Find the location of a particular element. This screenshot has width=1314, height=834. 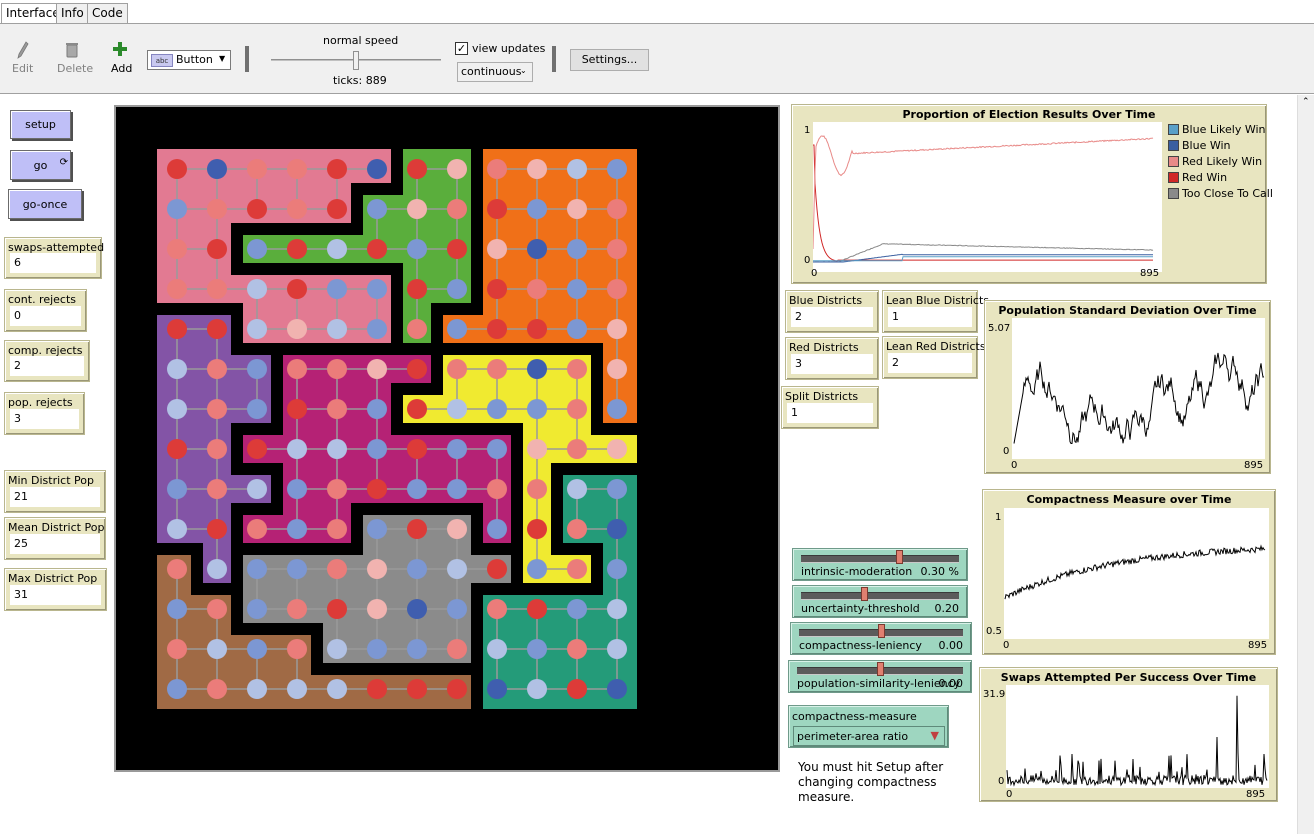

vertical-scrollbar: ⌃ is located at coordinates (1305, 464).